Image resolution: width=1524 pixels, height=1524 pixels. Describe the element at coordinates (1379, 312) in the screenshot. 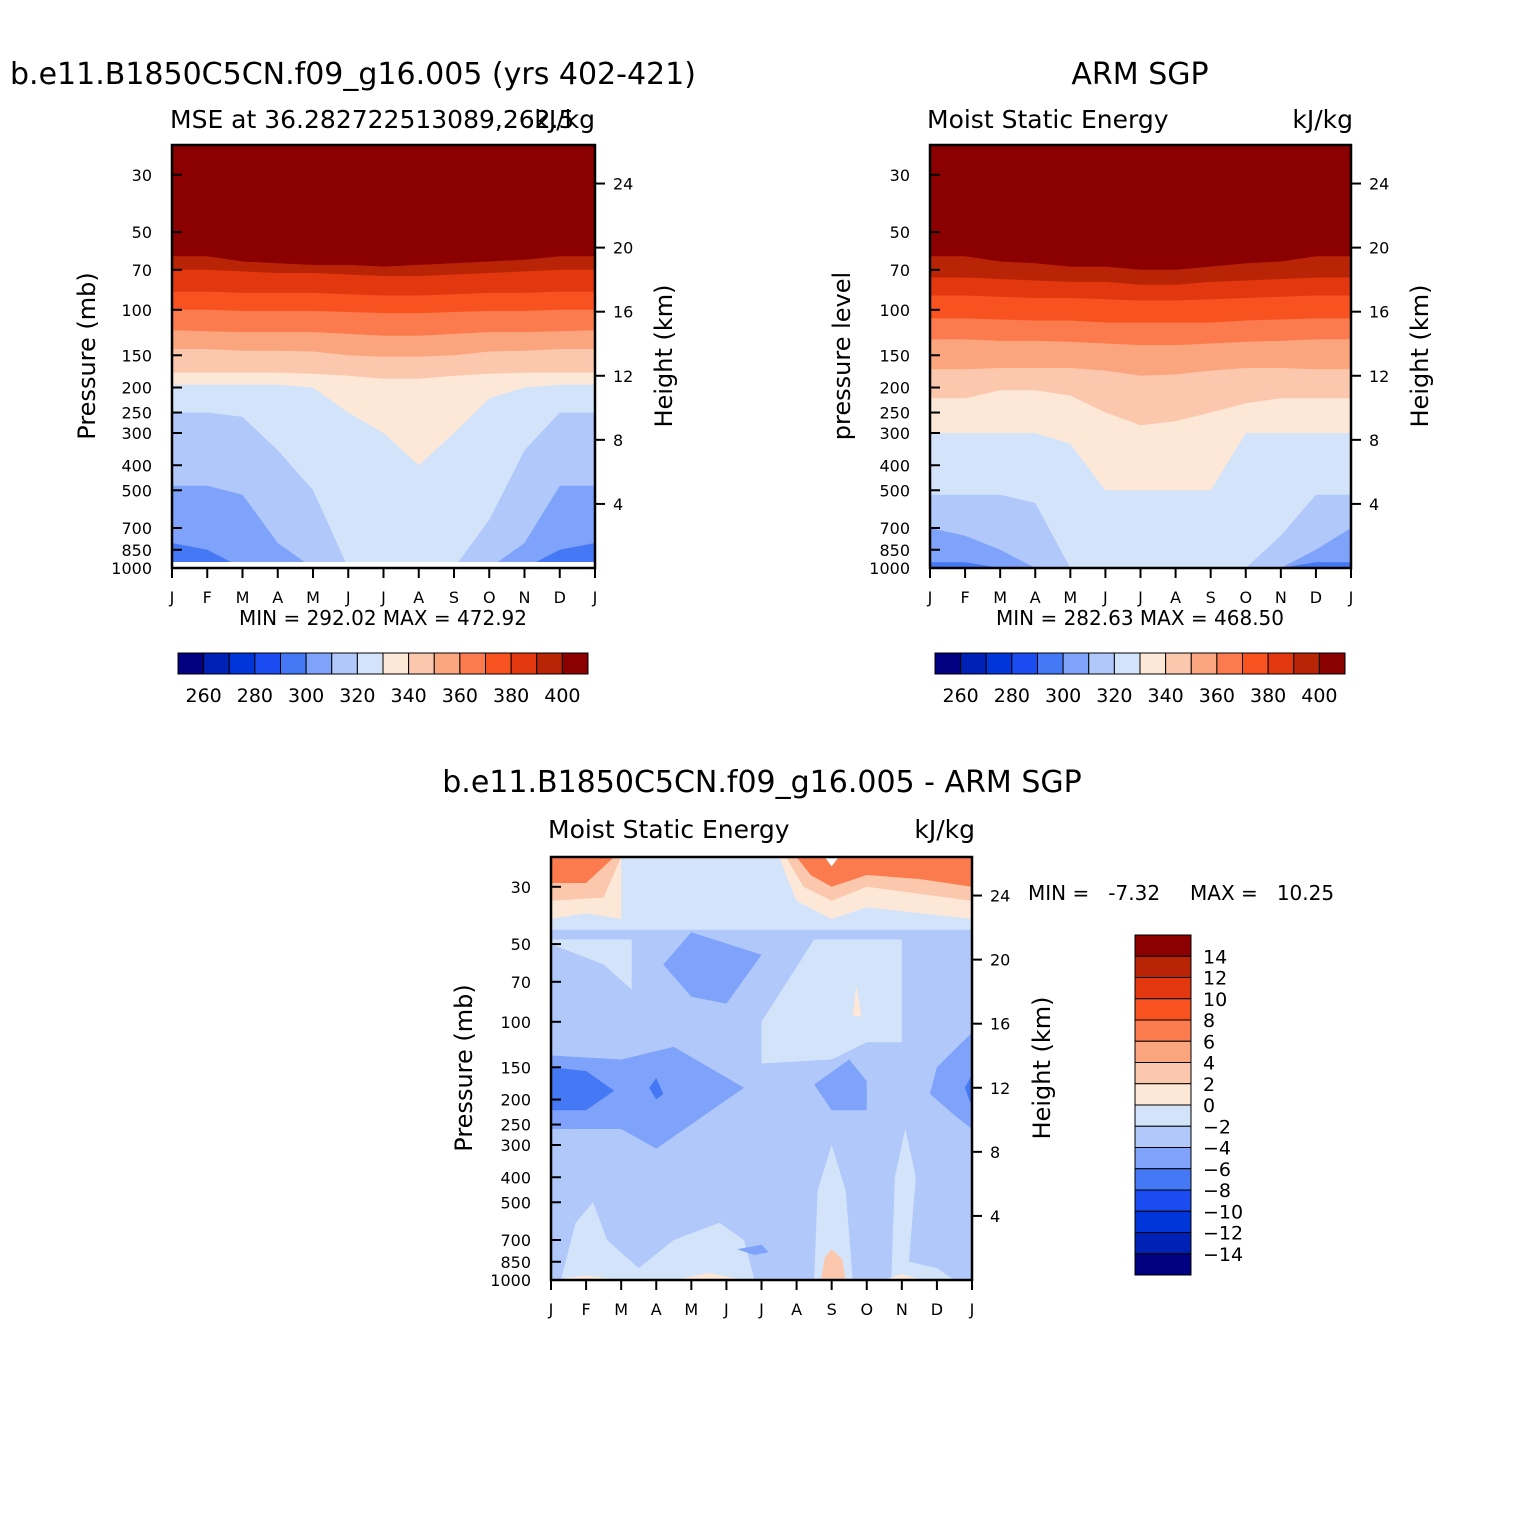

I see `height-tick-label: 16` at that location.